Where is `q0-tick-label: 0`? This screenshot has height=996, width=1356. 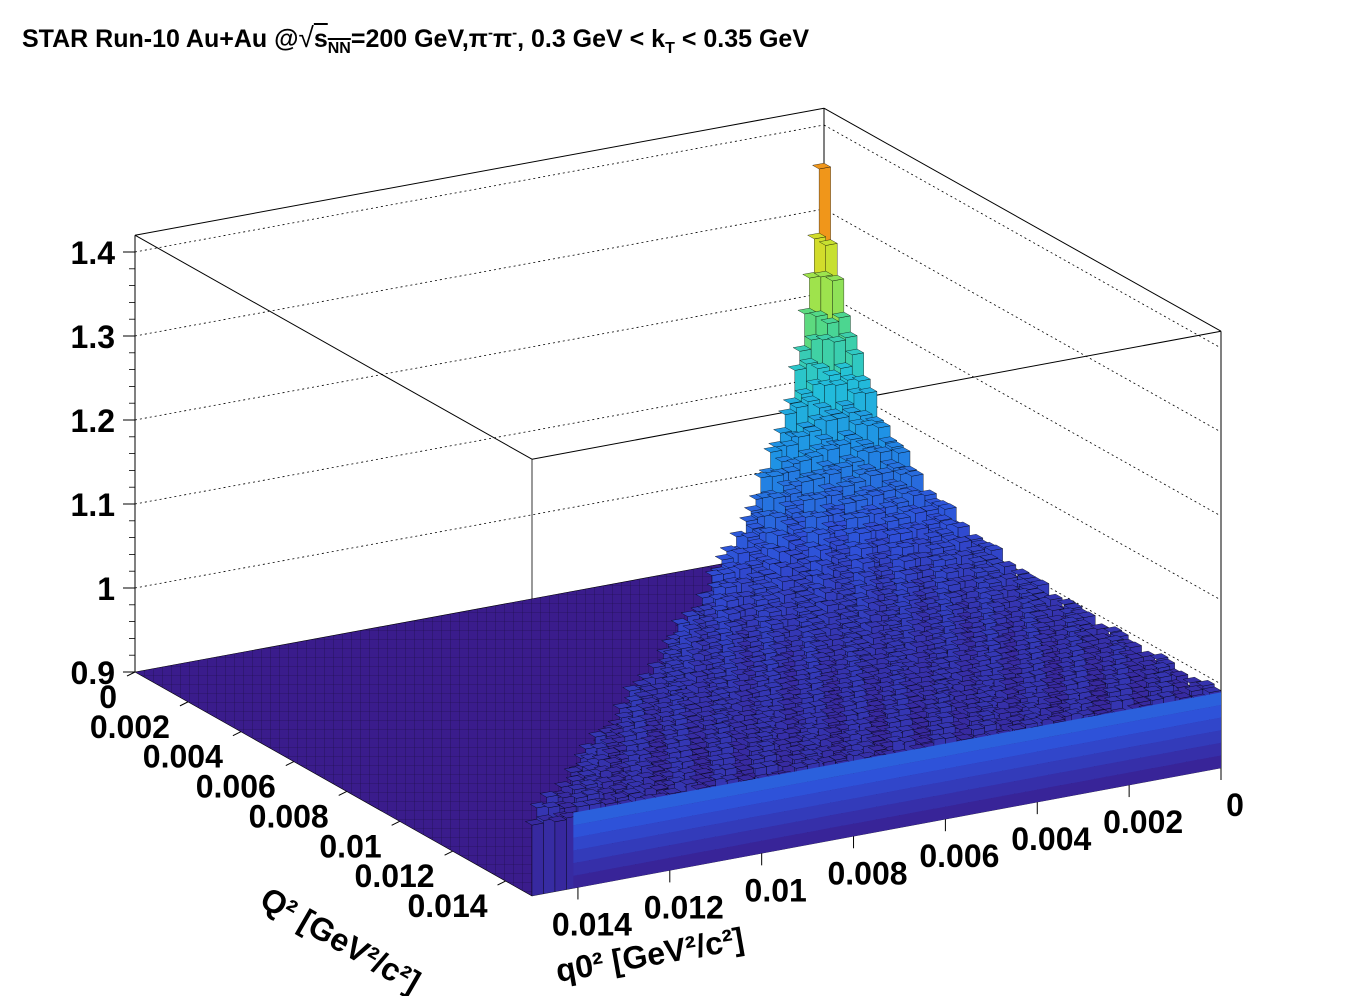 q0-tick-label: 0 is located at coordinates (1235, 805).